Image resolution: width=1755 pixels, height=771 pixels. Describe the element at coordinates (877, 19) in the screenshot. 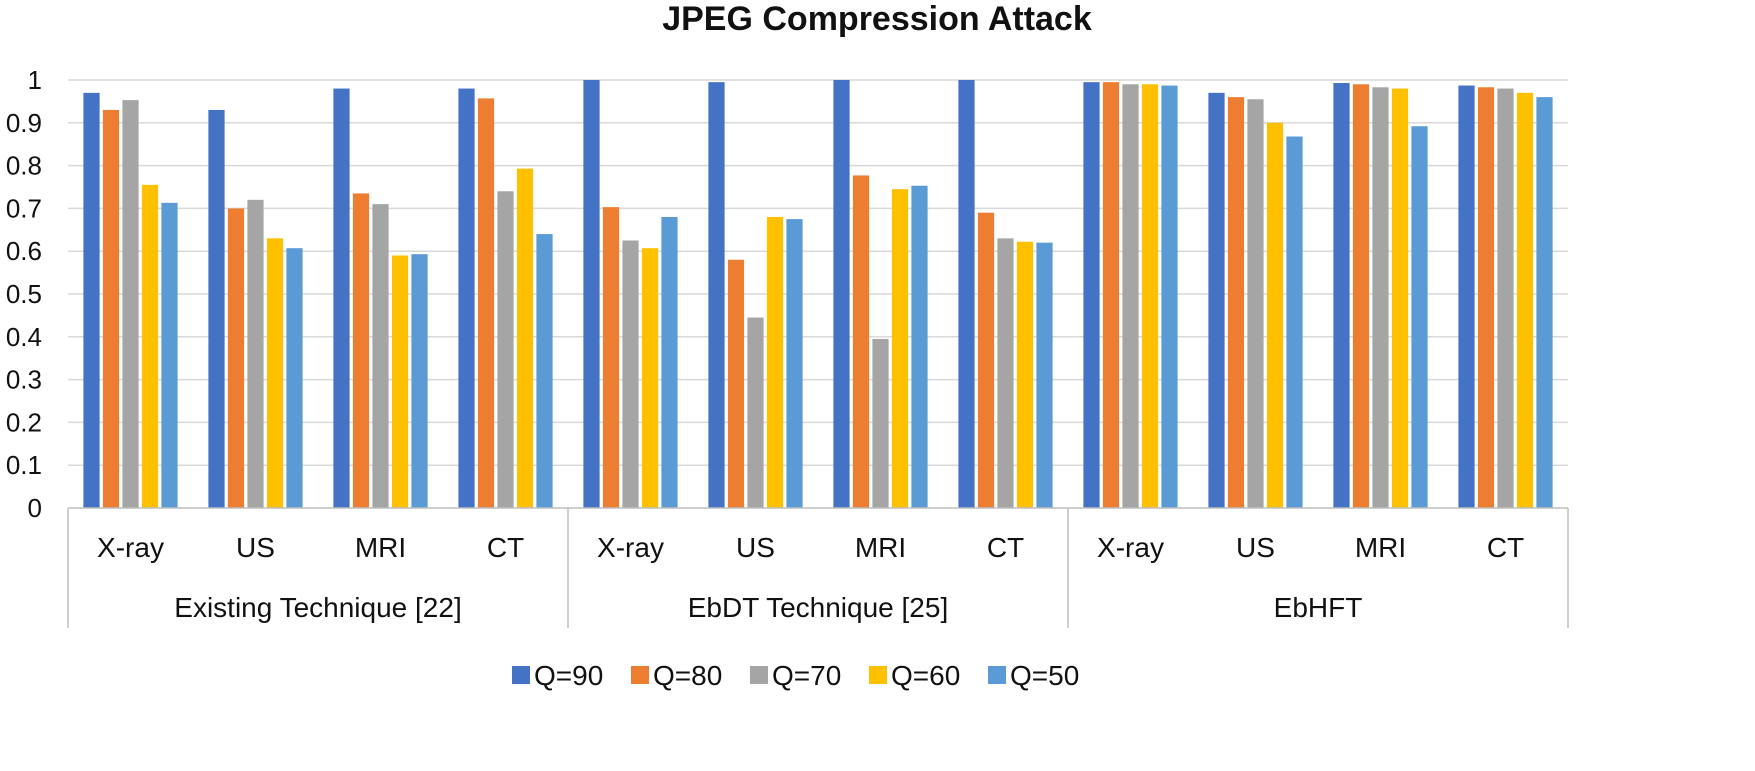

I see `chart-title: JPEG Compression Attack` at that location.